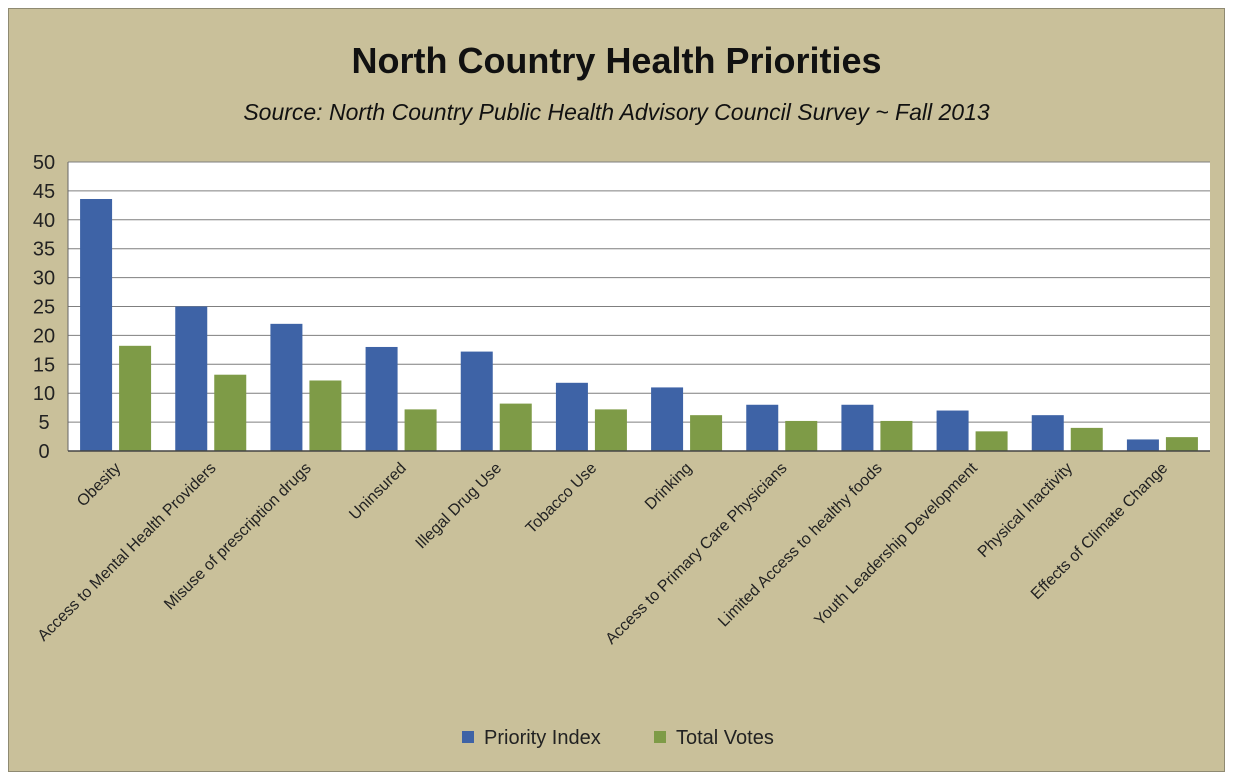 Image resolution: width=1233 pixels, height=780 pixels. Describe the element at coordinates (618, 738) in the screenshot. I see `legend: Priority Index Total Votes` at that location.